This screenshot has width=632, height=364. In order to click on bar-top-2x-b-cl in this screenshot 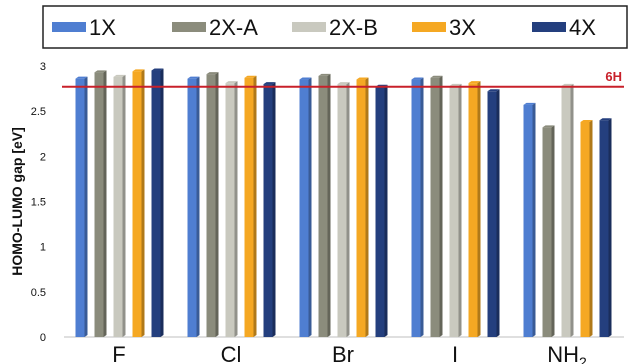, I will do `click(231, 82)`.